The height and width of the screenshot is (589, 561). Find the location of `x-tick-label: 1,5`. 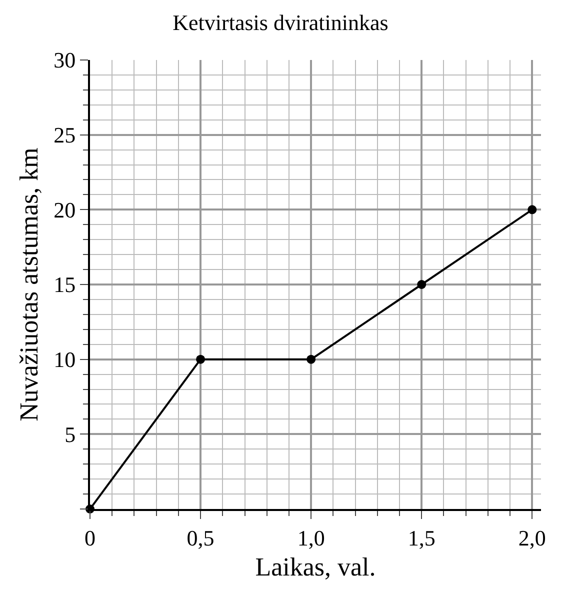

x-tick-label: 1,5 is located at coordinates (422, 537).